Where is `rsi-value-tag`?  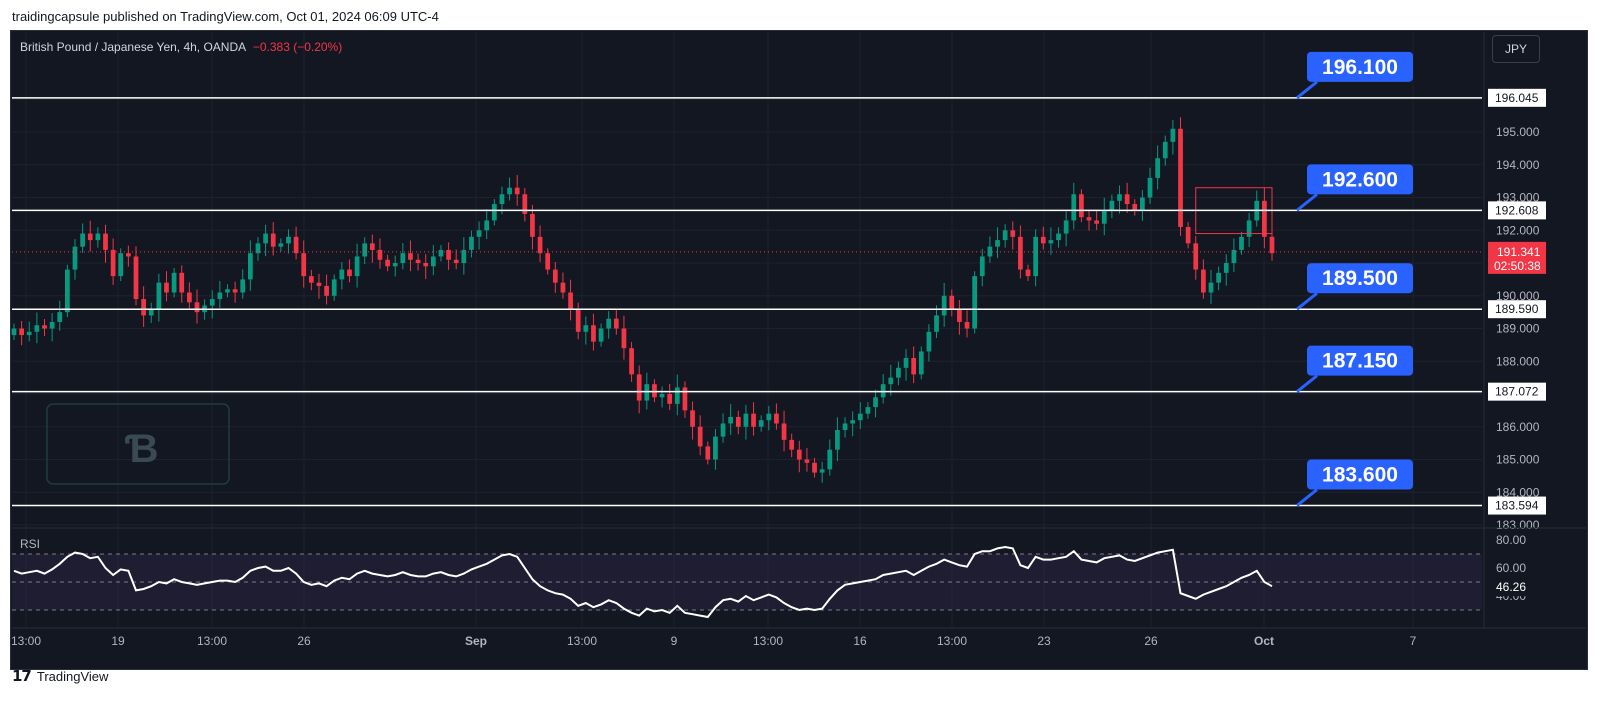 rsi-value-tag is located at coordinates (1517, 587).